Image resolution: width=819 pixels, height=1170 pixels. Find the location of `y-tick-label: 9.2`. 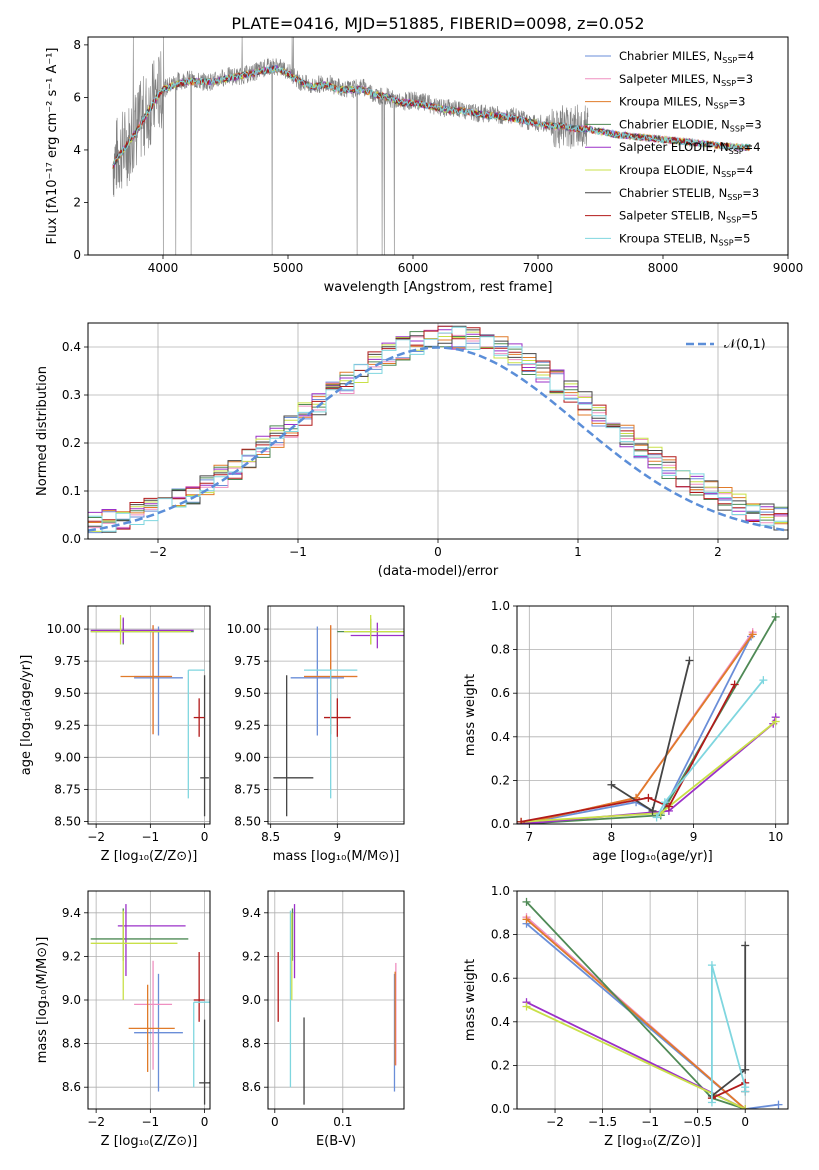

y-tick-label: 9.2 is located at coordinates (251, 956).